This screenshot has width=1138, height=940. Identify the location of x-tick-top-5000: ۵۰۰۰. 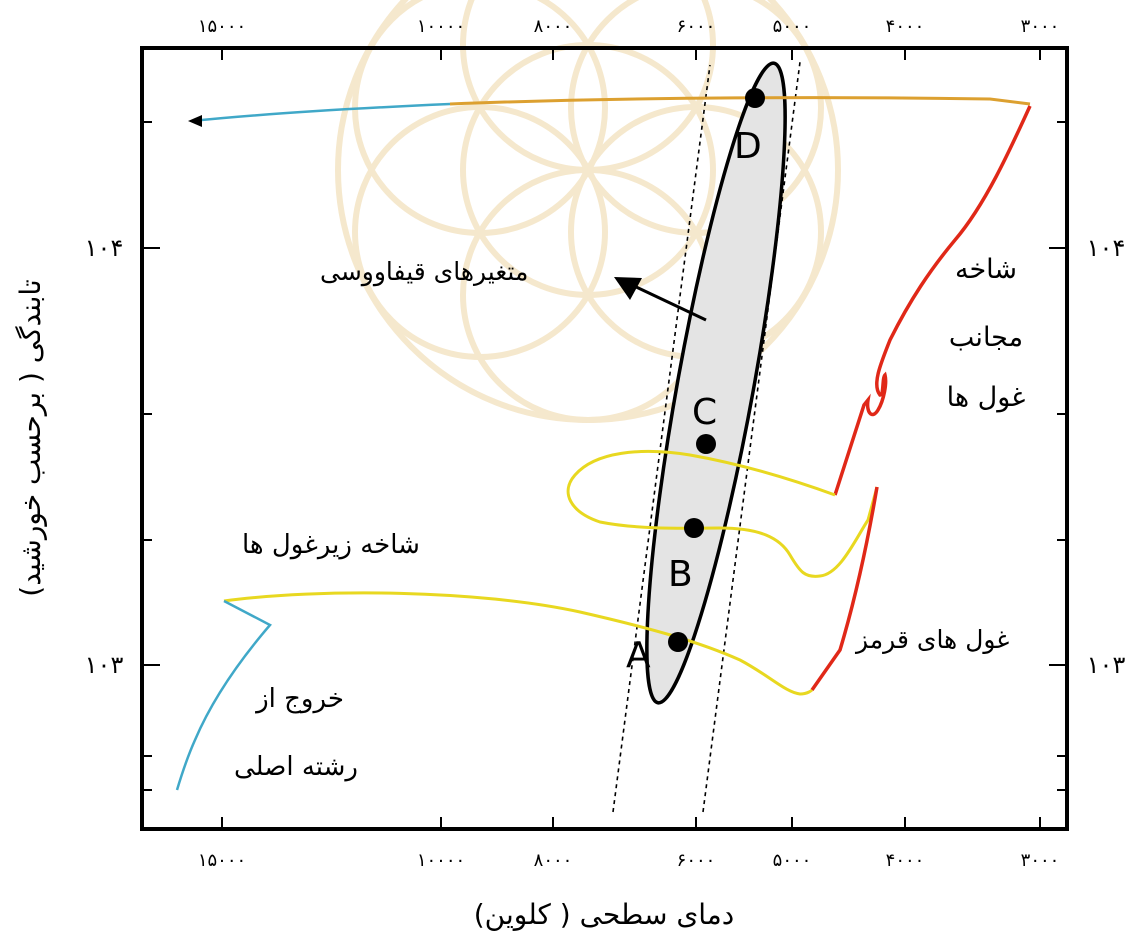
(792, 26).